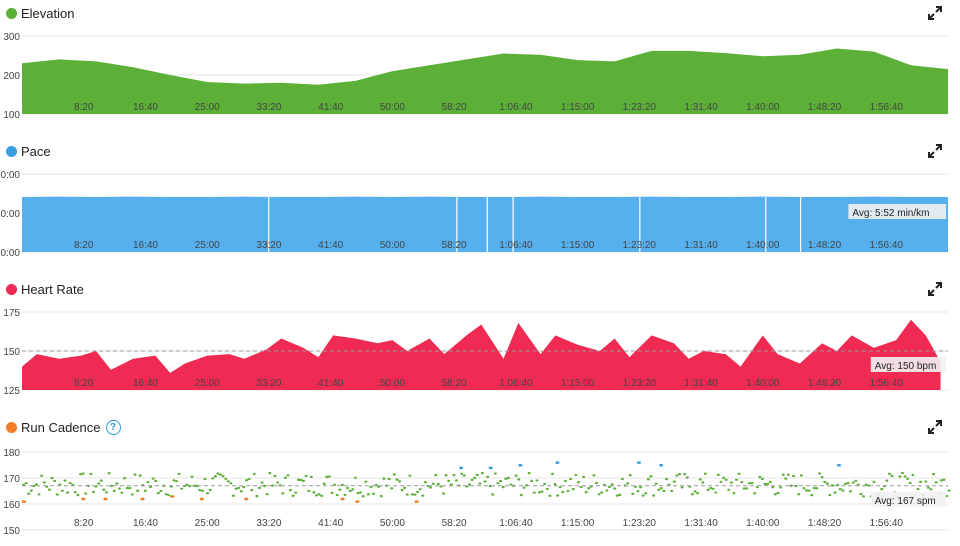 The width and height of the screenshot is (960, 546). Describe the element at coordinates (825, 383) in the screenshot. I see `x-tick-label: 1:48:20` at that location.